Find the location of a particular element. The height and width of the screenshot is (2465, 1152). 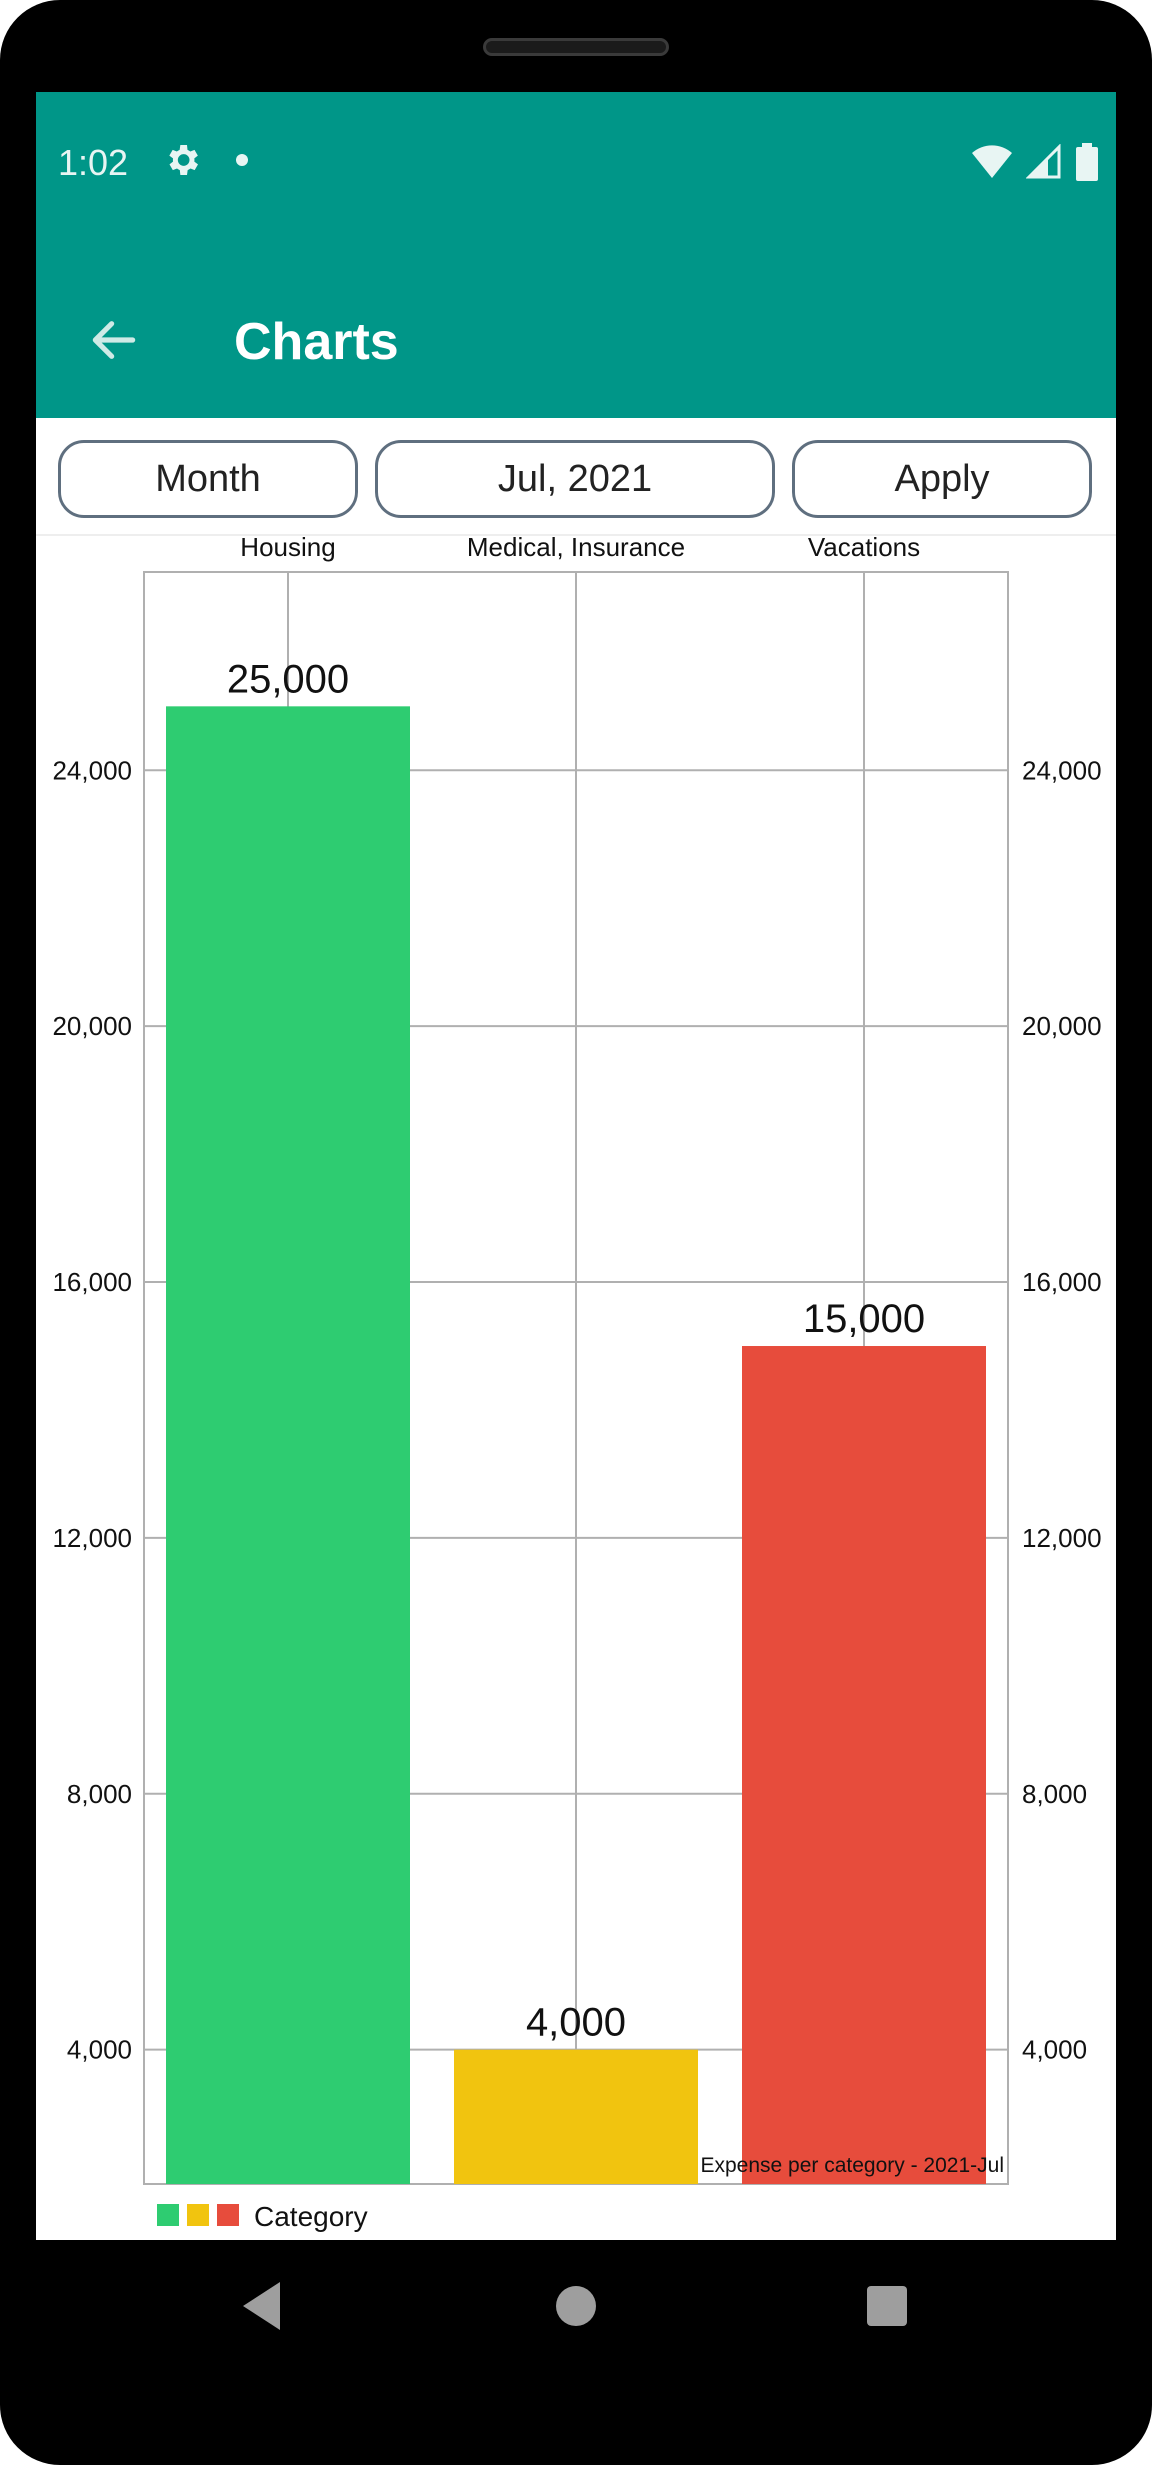

system-nav-bar is located at coordinates (575, 2306).